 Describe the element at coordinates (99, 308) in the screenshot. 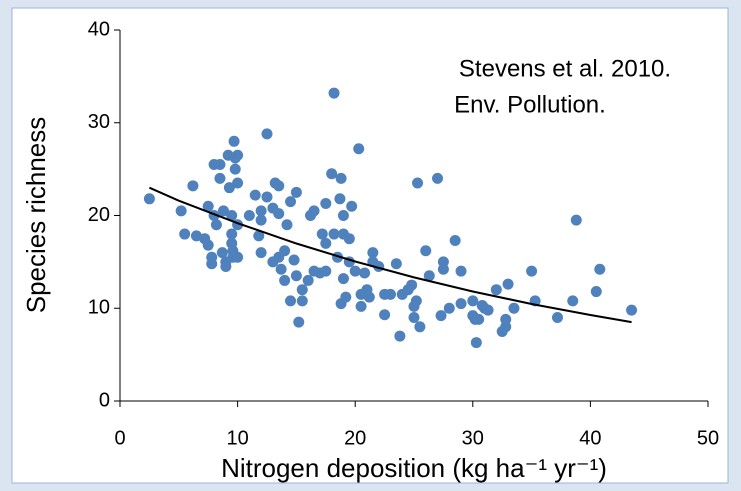

I see `y-tick-label: 10` at that location.